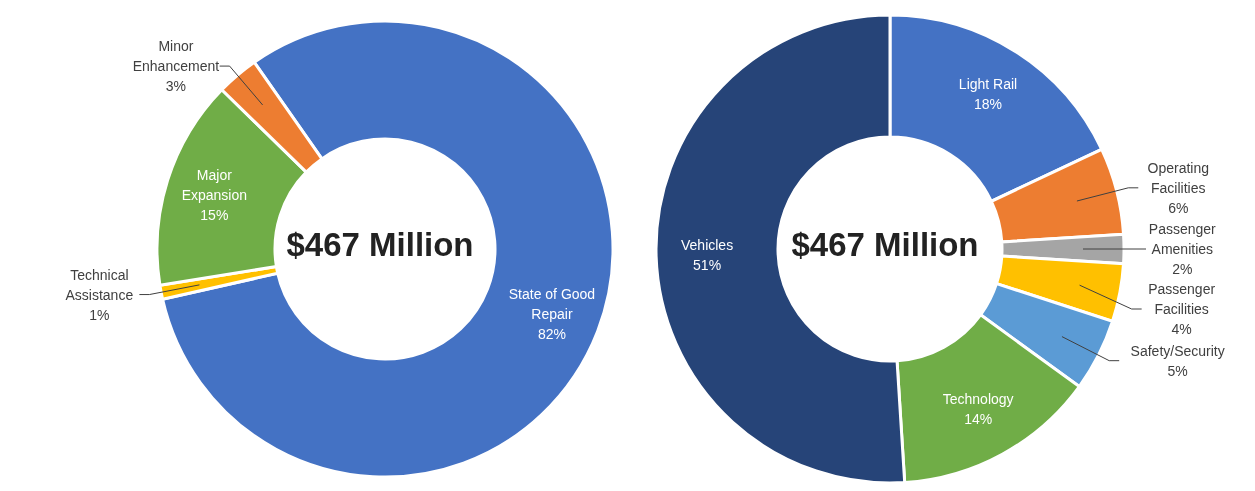 Image resolution: width=1255 pixels, height=491 pixels. I want to click on slice-label: State of Good Repair, so click(552, 303).